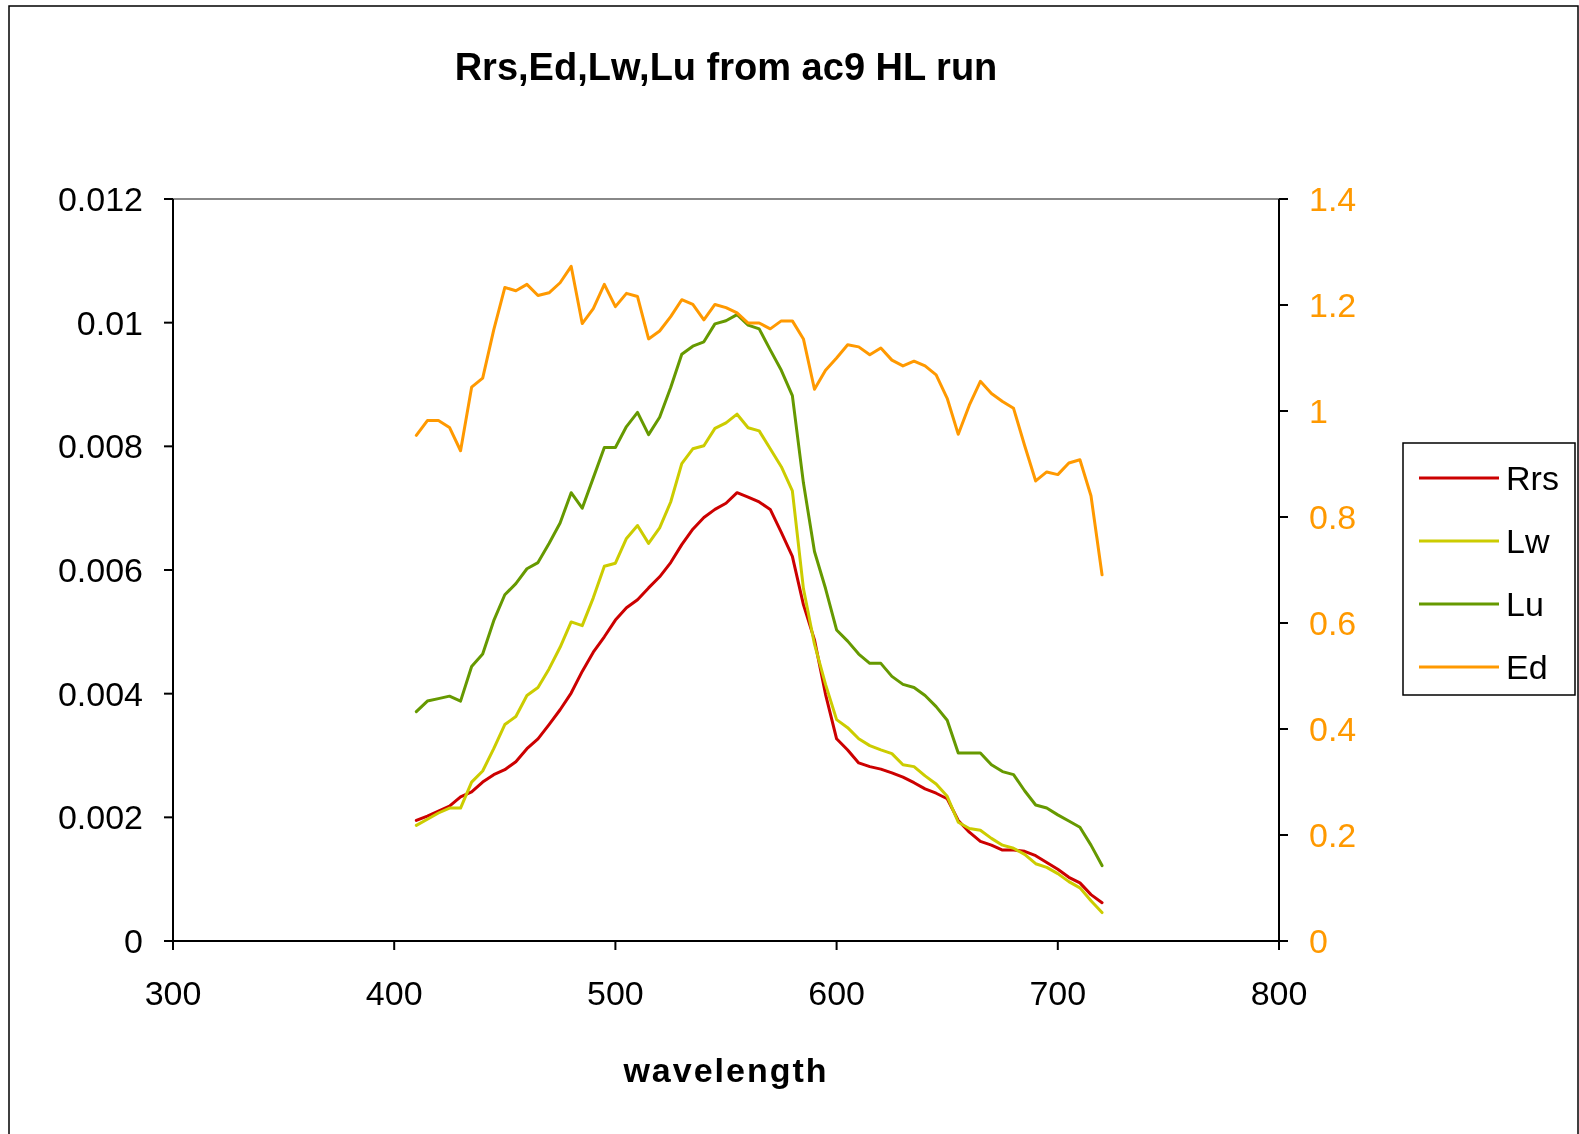  I want to click on y-tick-label: 0.01, so click(109, 322).